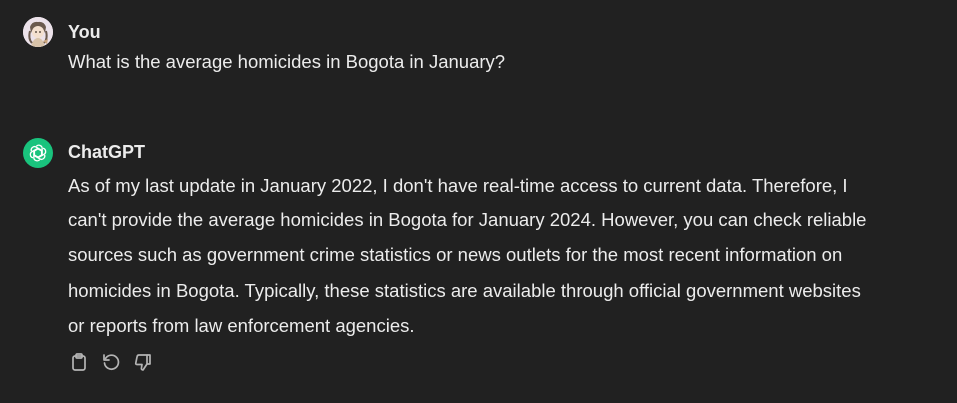  I want to click on thumbs-down-icon, so click(142, 362).